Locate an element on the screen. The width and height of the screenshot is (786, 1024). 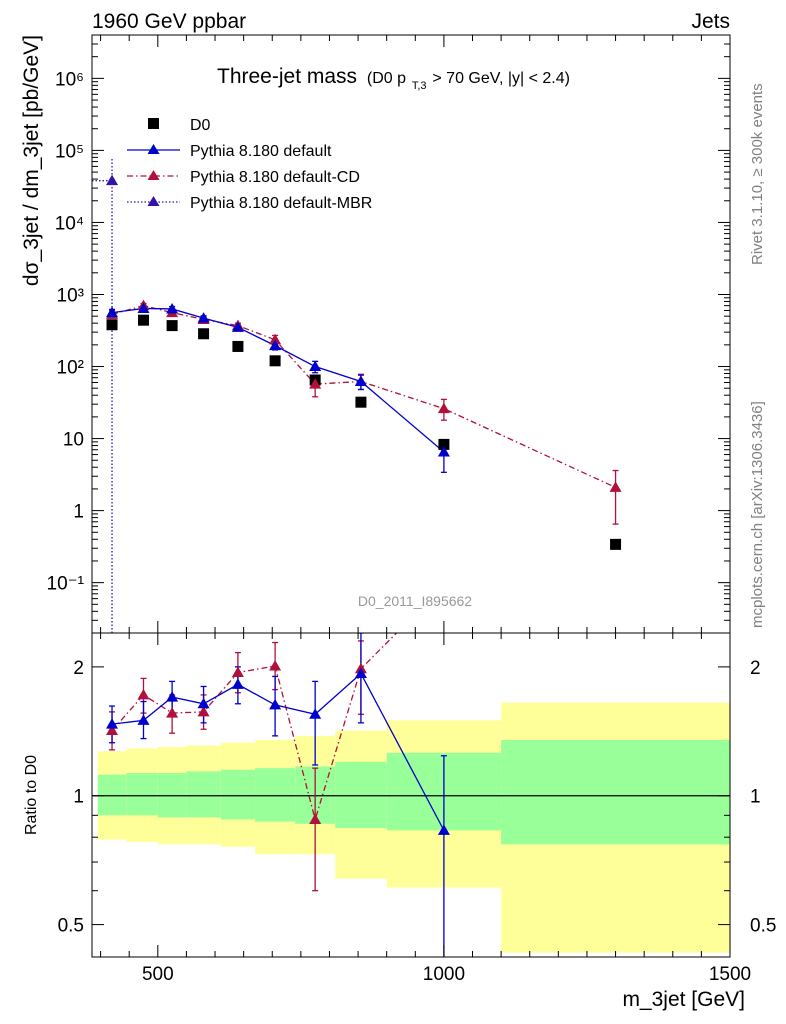
main-y-tick-label: 10² is located at coordinates (70, 368).